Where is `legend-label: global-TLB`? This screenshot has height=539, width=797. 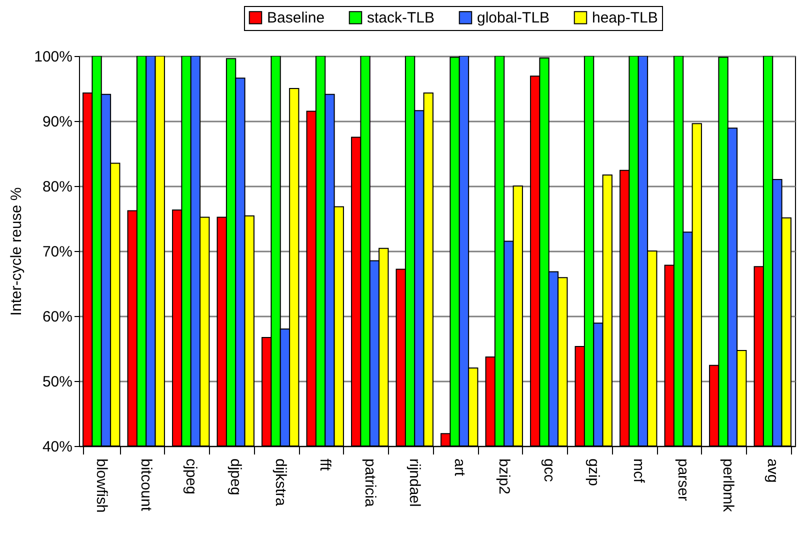 legend-label: global-TLB is located at coordinates (513, 18).